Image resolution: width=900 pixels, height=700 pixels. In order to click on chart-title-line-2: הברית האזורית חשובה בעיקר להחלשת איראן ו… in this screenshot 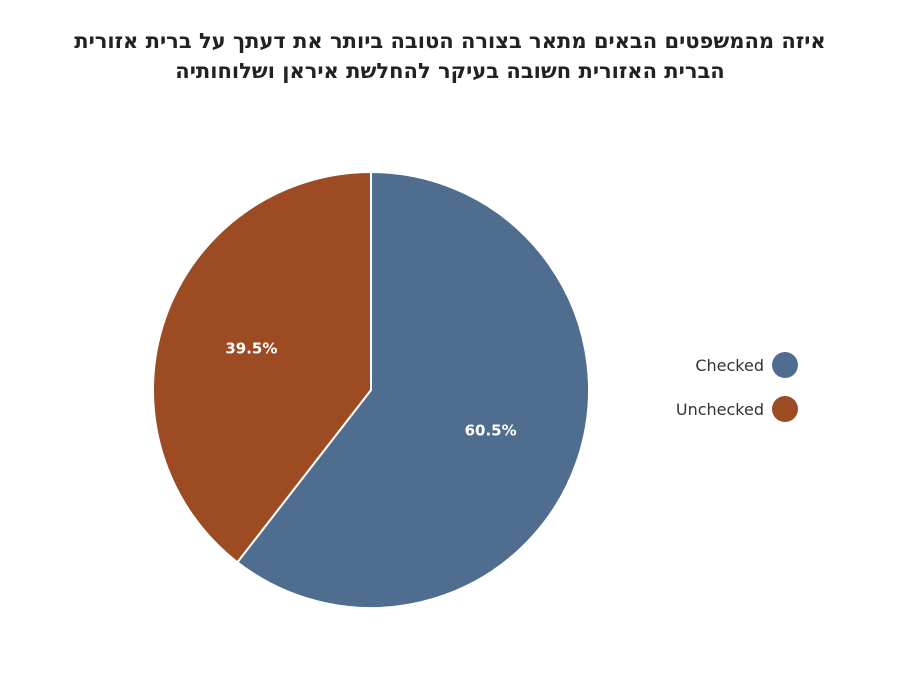, I will do `click(450, 71)`.